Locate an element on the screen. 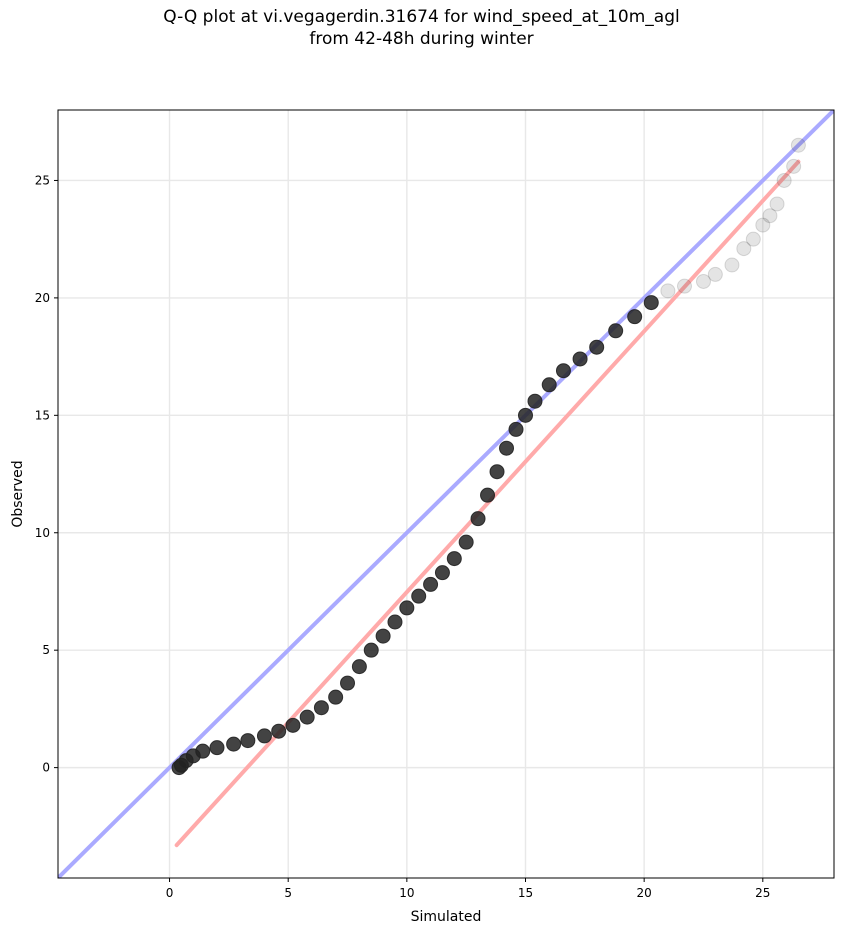  y-tick-label: 25 is located at coordinates (42, 180).